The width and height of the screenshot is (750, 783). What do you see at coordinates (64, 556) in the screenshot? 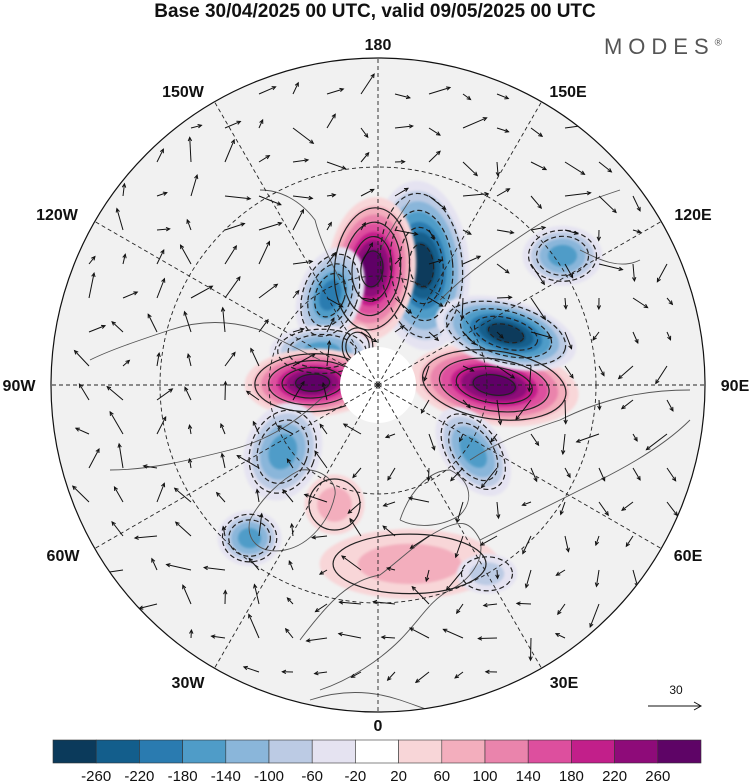
I see `lon-label-60w: 60W` at bounding box center [64, 556].